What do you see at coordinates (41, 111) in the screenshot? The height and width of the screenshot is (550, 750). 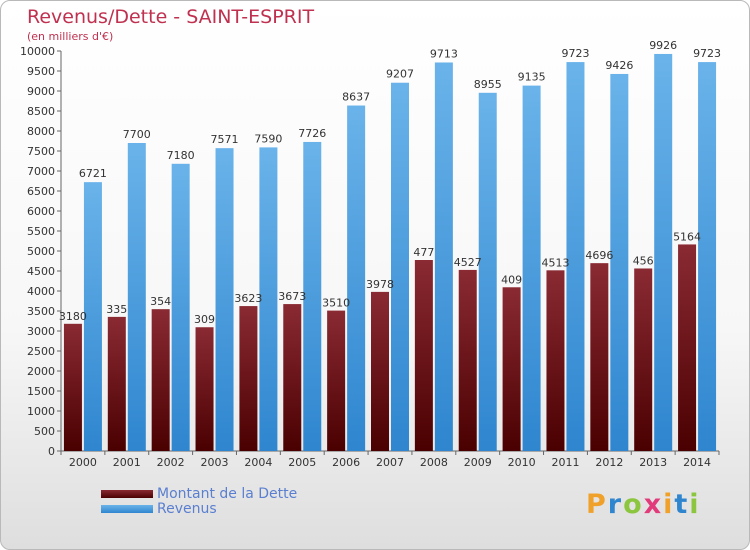 I see `y-tick-label: 8500` at bounding box center [41, 111].